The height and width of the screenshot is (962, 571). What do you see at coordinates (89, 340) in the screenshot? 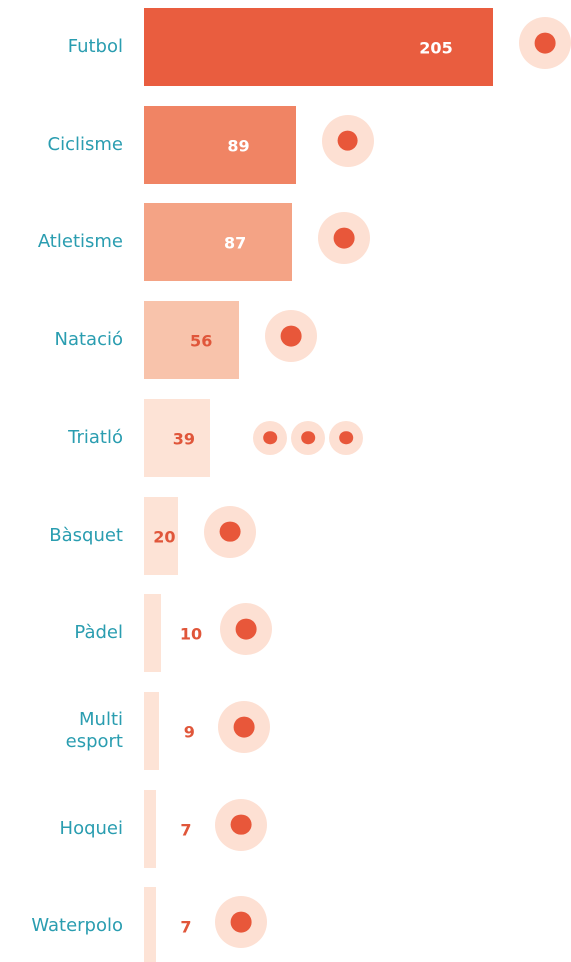
I see `category-label: Natació` at bounding box center [89, 340].